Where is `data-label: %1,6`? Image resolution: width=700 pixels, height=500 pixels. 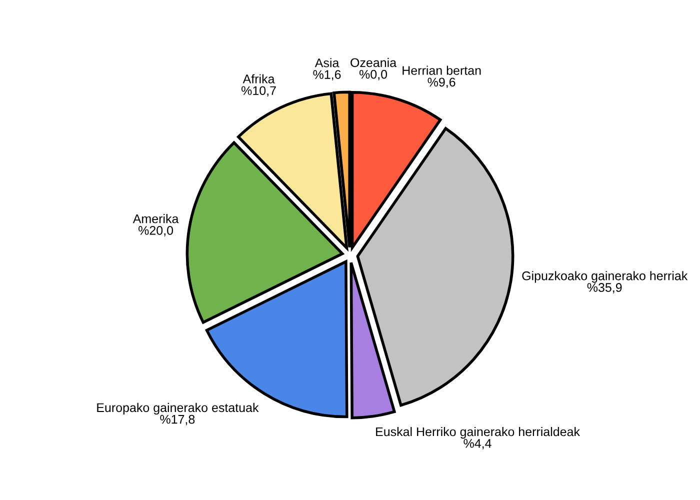
data-label: %1,6 is located at coordinates (327, 75).